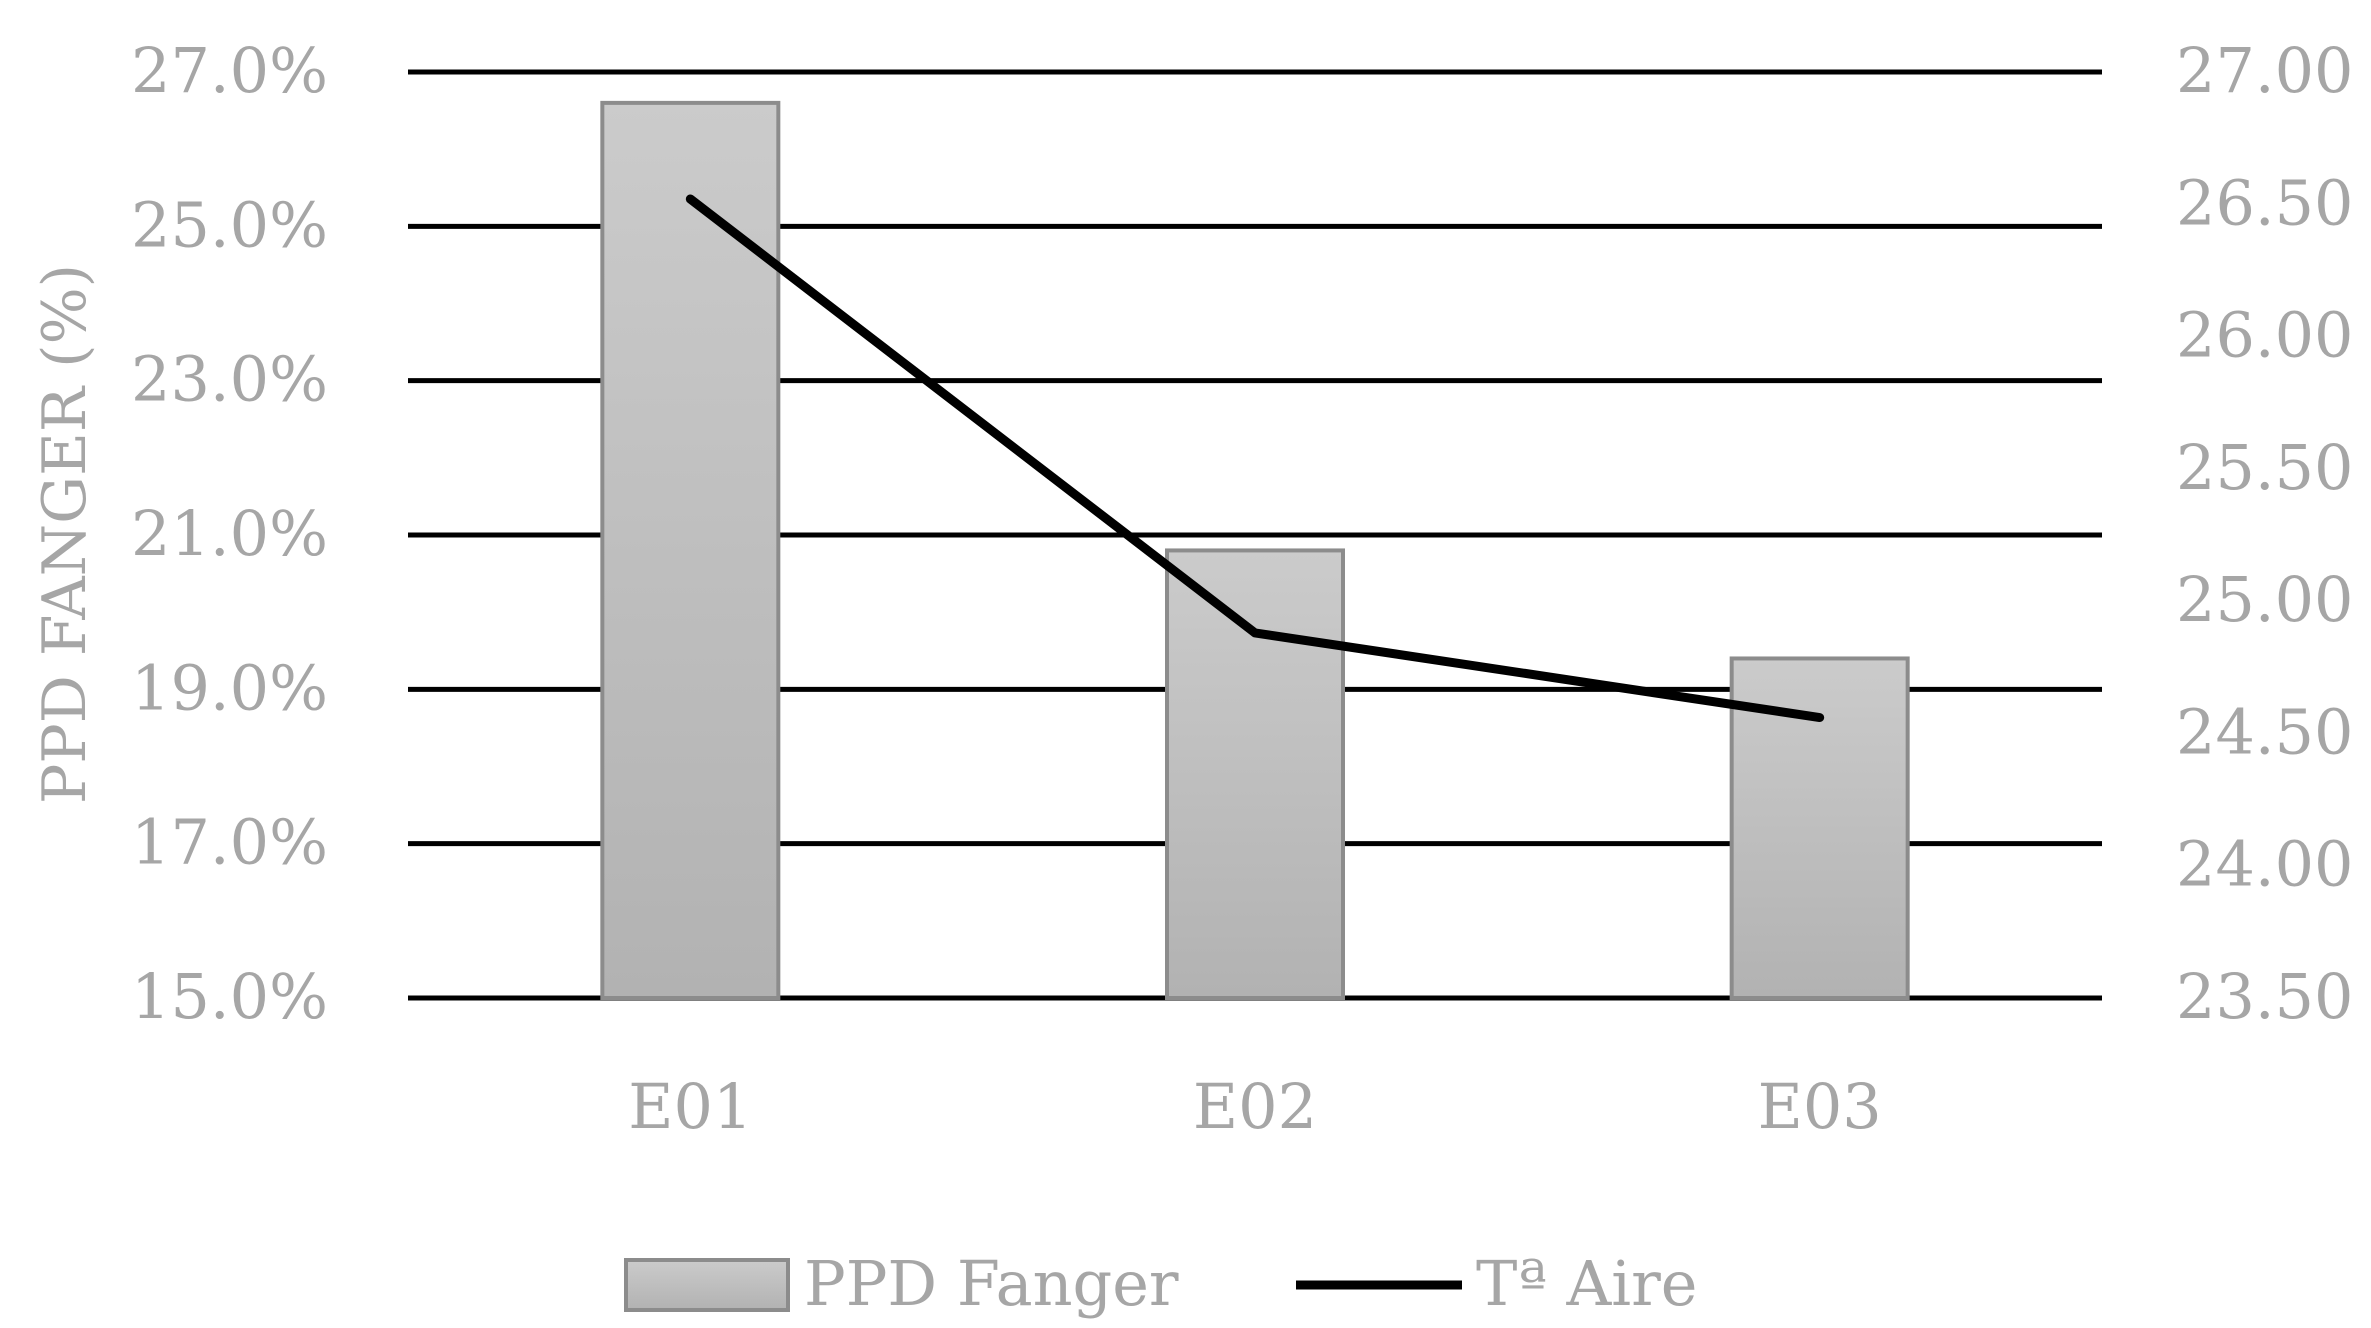 This screenshot has height=1328, width=2371. Describe the element at coordinates (1586, 1283) in the screenshot. I see `legend-label-line: Tª Aire` at that location.